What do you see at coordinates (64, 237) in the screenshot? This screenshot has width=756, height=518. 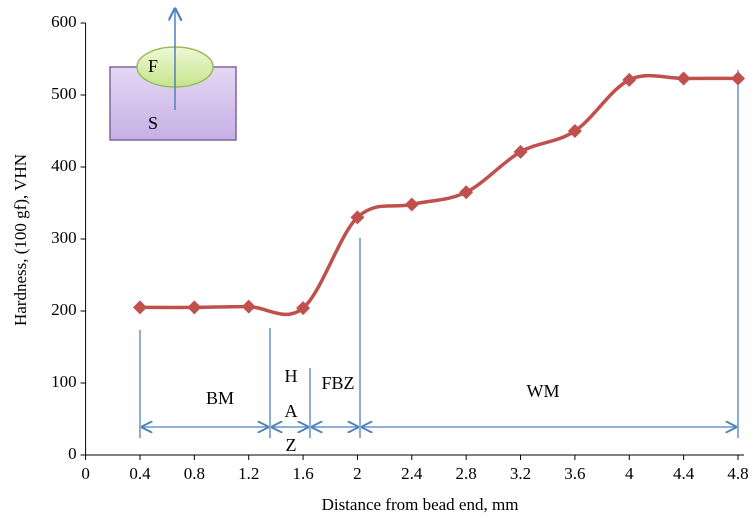 I see `y-tick-label: 300` at bounding box center [64, 237].